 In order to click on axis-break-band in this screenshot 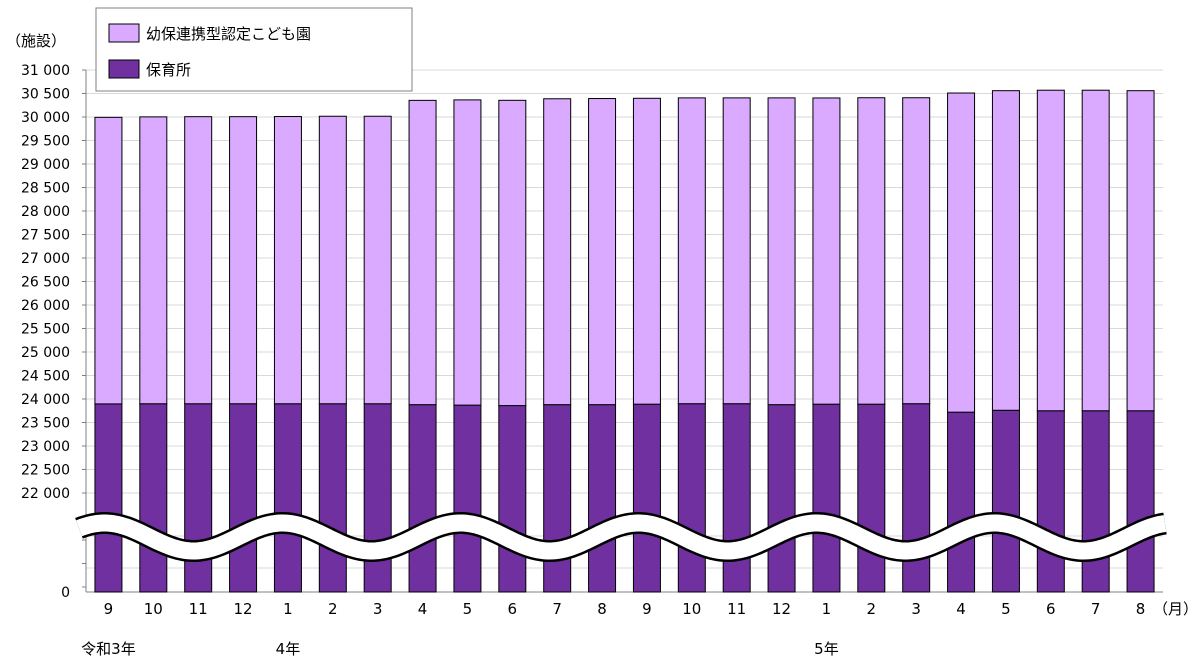, I will do `click(621, 537)`.